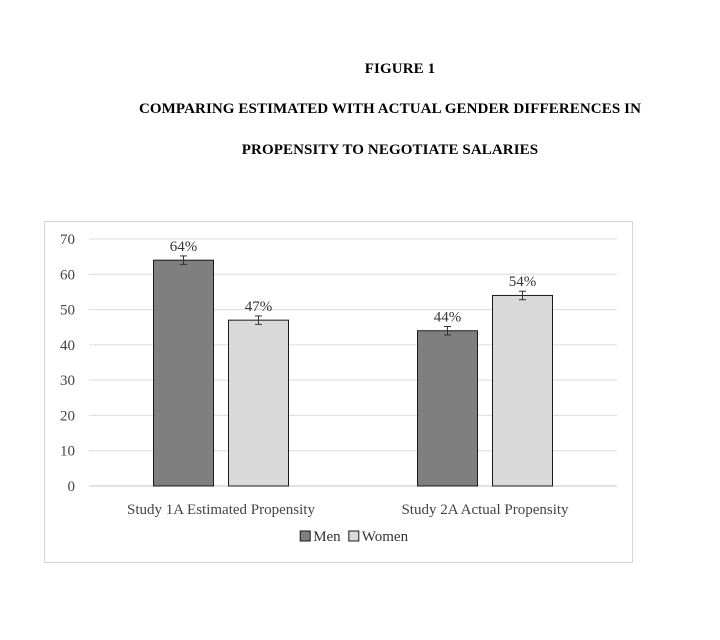 The width and height of the screenshot is (720, 640). I want to click on data-label: 47%, so click(259, 307).